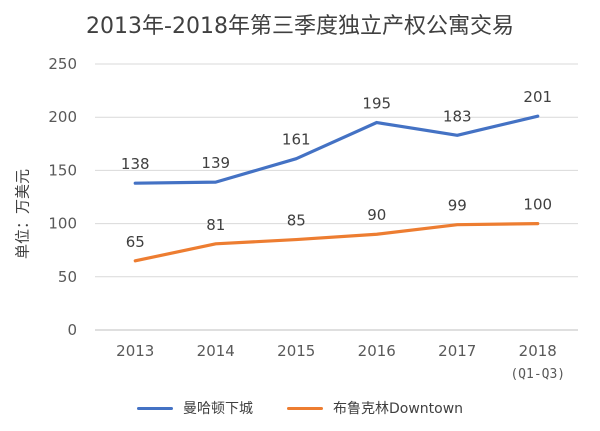  Describe the element at coordinates (217, 409) in the screenshot. I see `legend-label: 曼哈顿下城` at that location.